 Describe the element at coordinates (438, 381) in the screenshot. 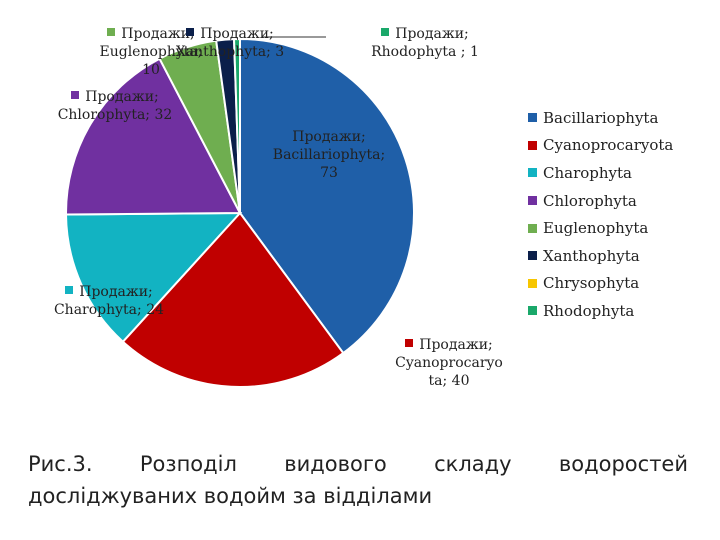

I see `data-label-category-cont: ta;` at that location.